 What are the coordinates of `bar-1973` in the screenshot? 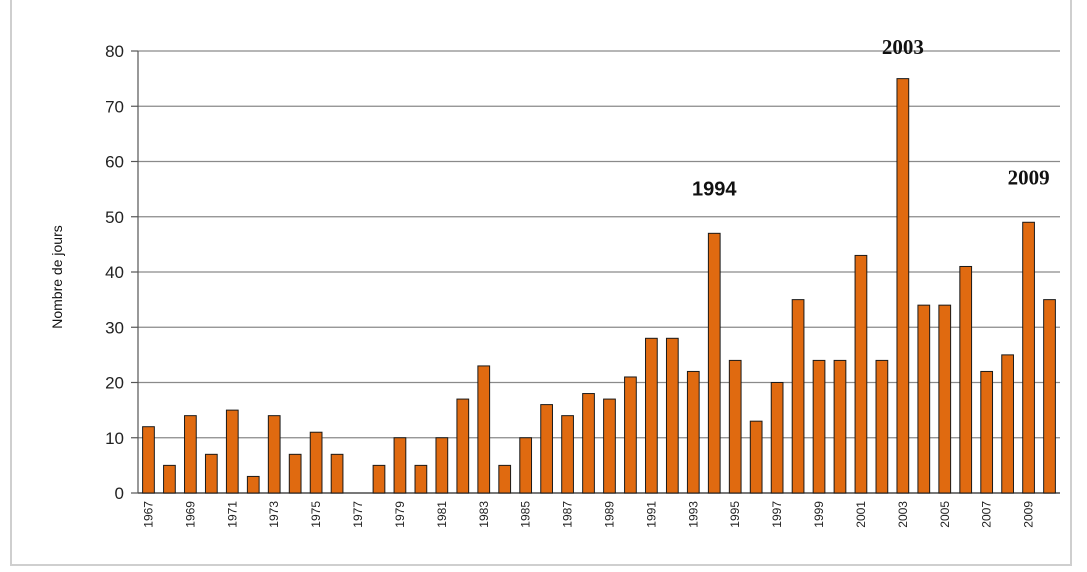 It's located at (274, 454).